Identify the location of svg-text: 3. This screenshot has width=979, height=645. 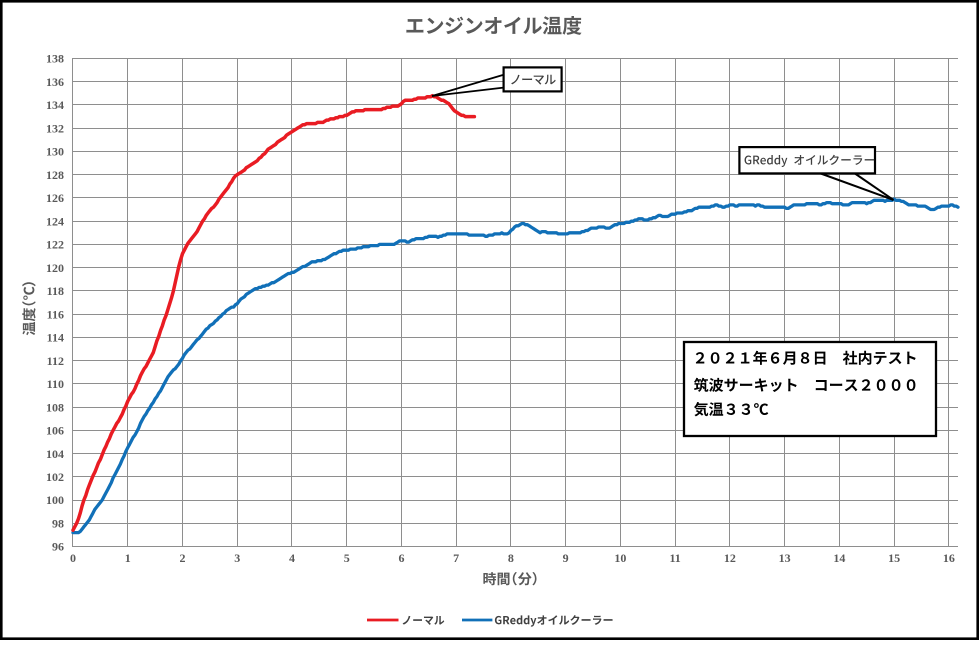
(237, 558).